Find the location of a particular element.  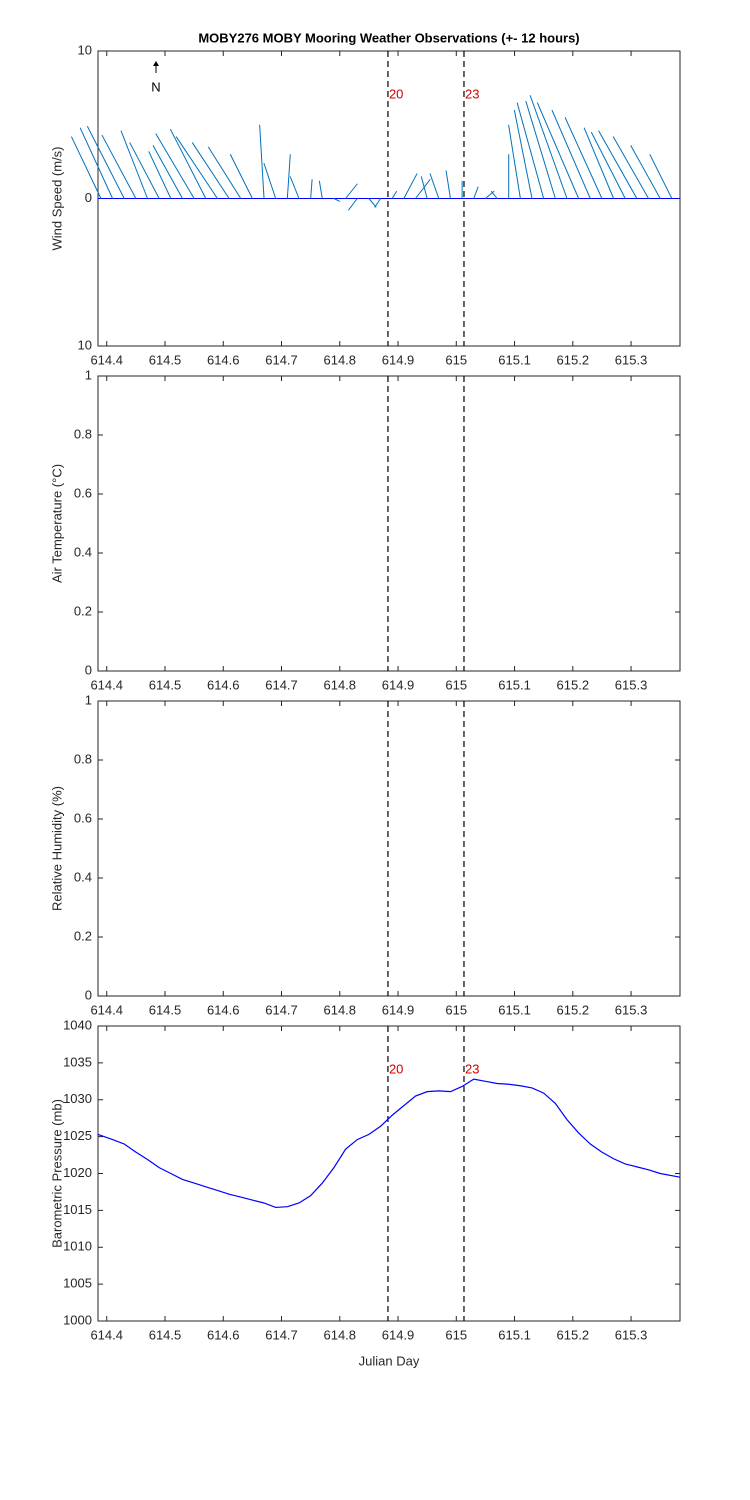

y-axis-label: Air Temperature (°C) is located at coordinates (56, 523).